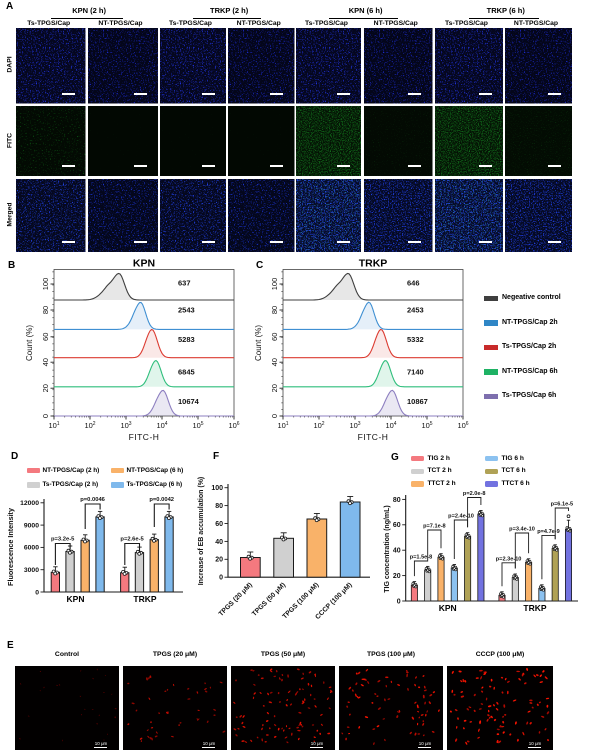 The height and width of the screenshot is (752, 600). I want to click on svg-text: TPGS (20 μM), so click(236, 600).